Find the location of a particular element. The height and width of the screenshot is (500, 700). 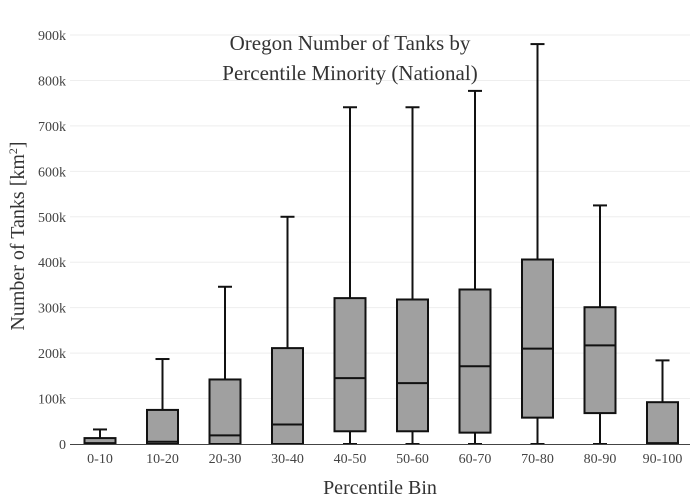

x-axis-title: Percentile Bin is located at coordinates (380, 488).